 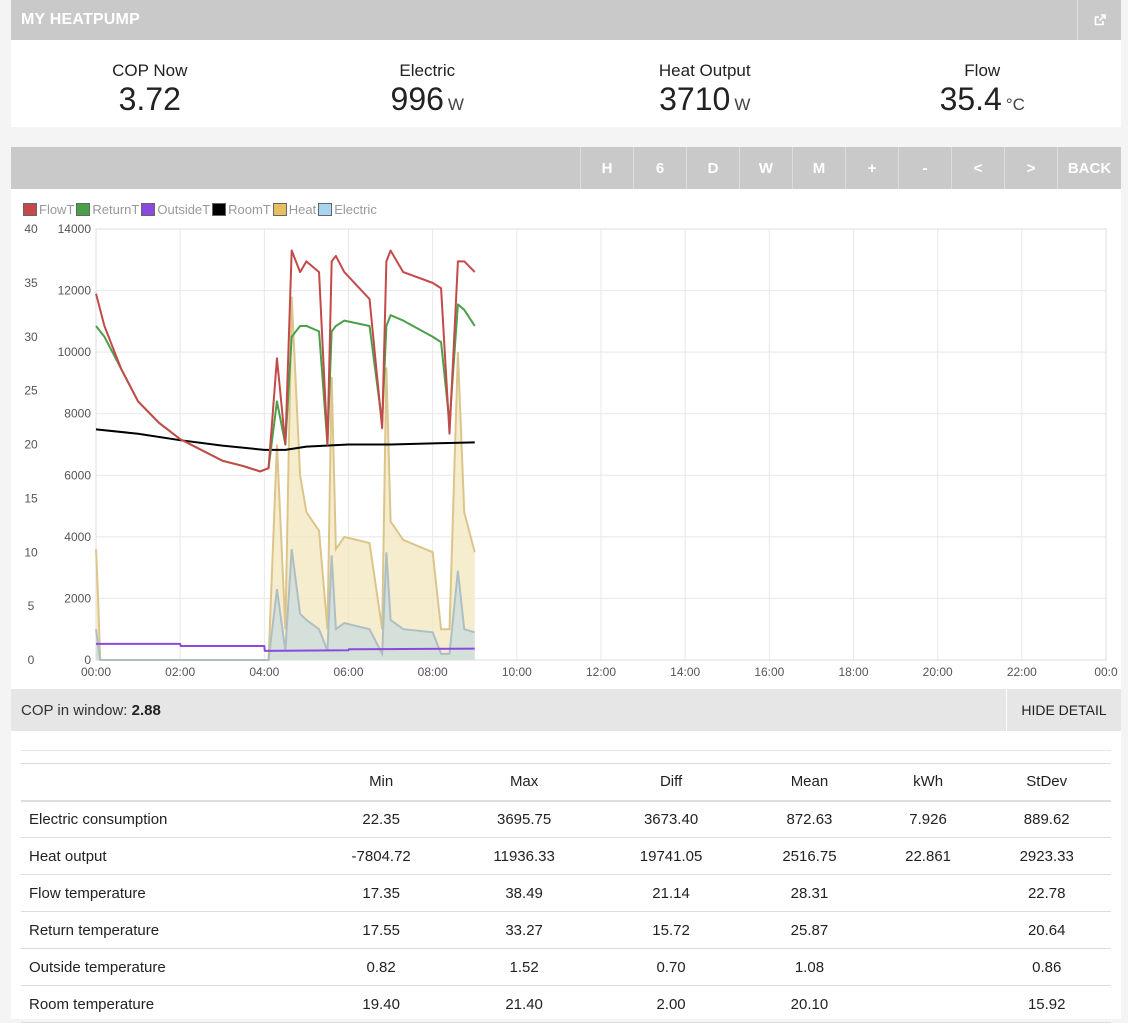 What do you see at coordinates (433, 672) in the screenshot?
I see `x-tick-label: 08:00` at bounding box center [433, 672].